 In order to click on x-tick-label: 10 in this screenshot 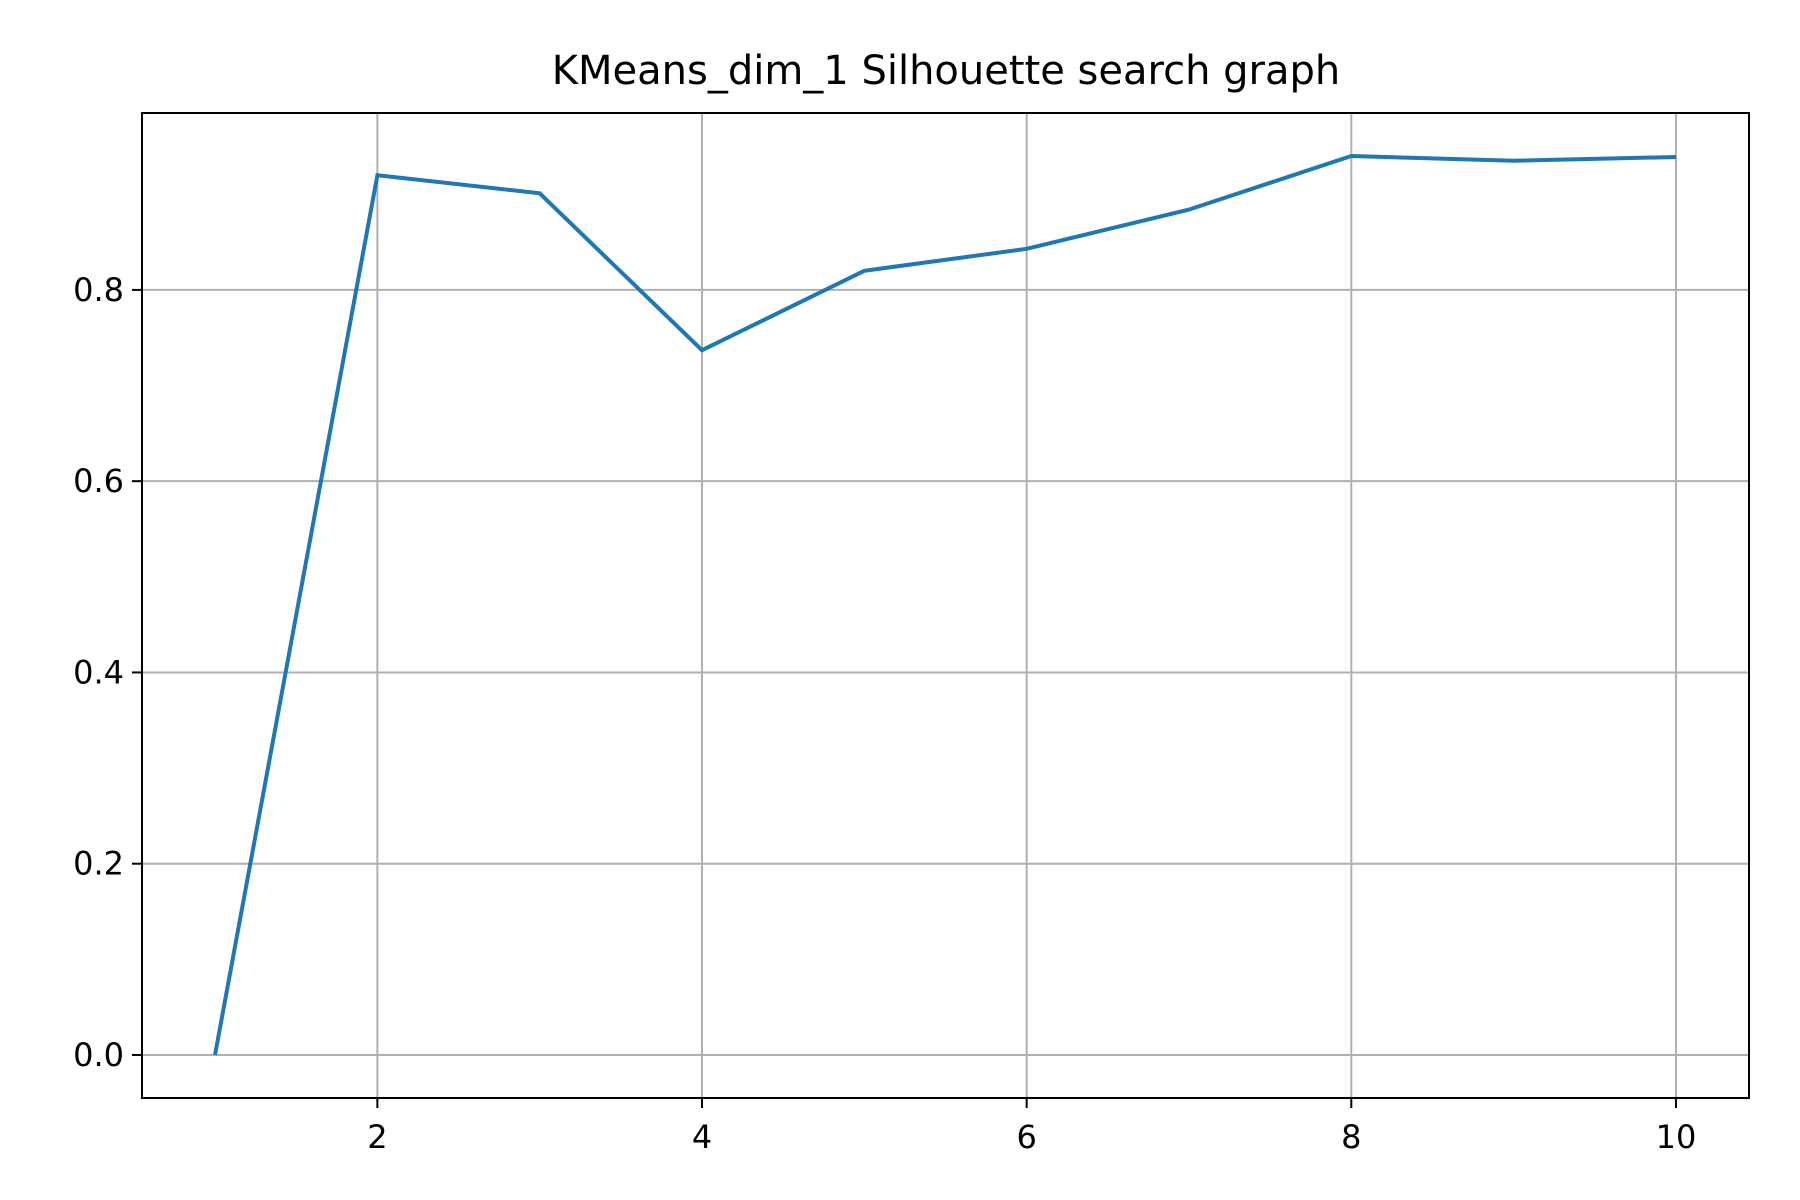, I will do `click(1676, 1137)`.